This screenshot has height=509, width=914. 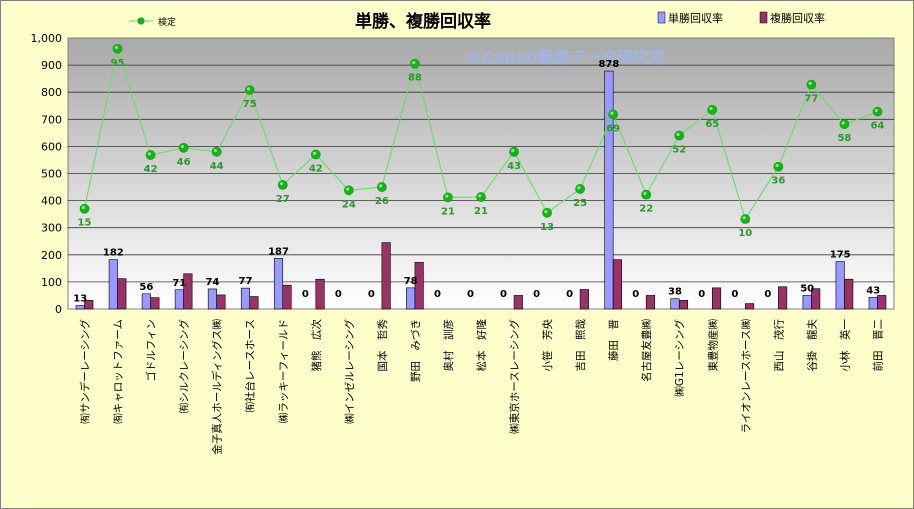 I want to click on line-point-label: 21, so click(x=448, y=211).